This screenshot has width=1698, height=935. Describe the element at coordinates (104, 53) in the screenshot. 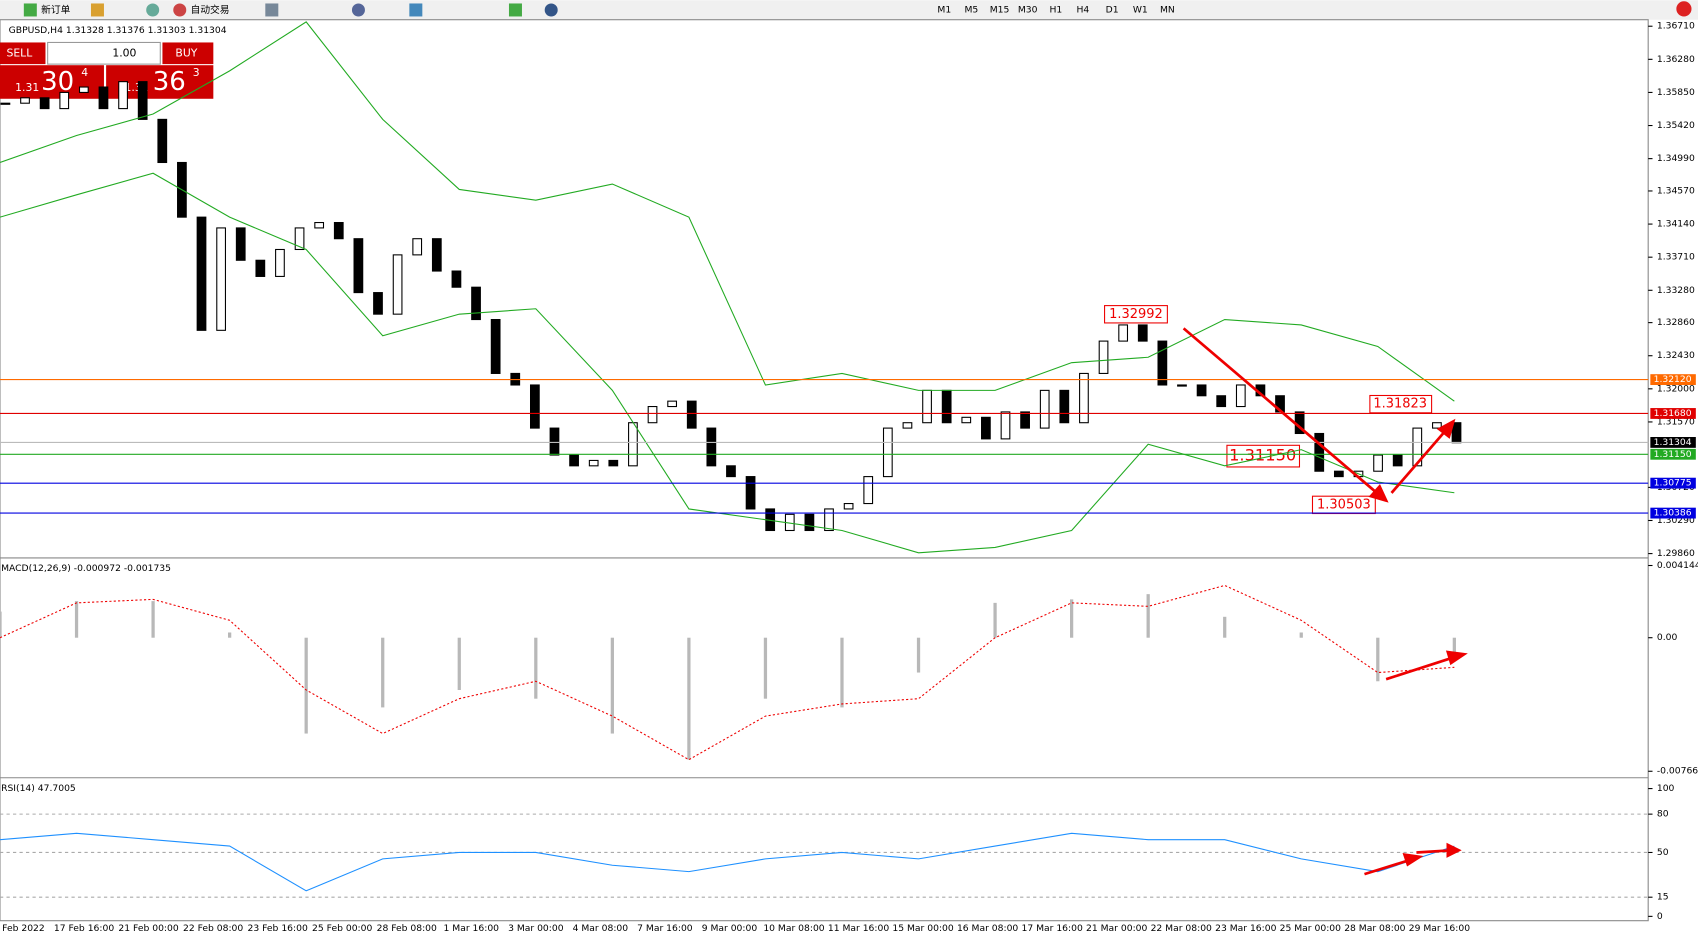

I see `lots-input` at that location.